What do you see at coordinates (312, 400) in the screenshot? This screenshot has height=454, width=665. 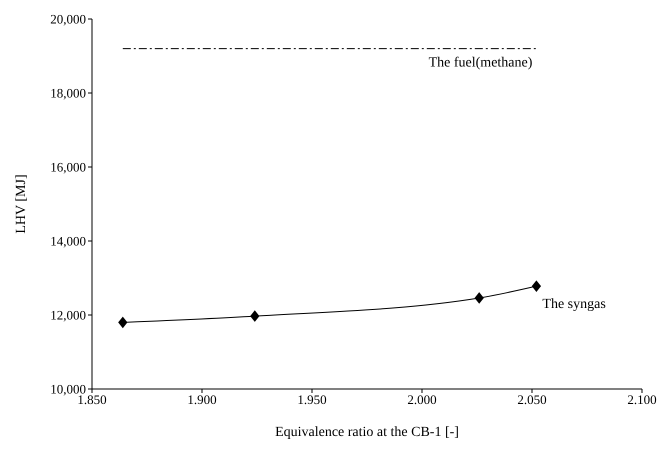 I see `x-tick-label: 1.950` at bounding box center [312, 400].